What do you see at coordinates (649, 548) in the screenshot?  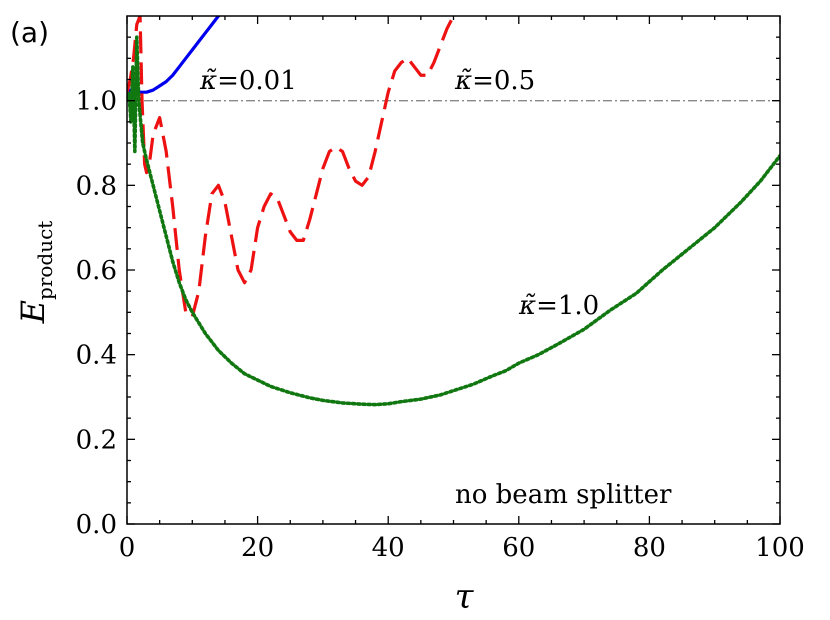 I see `x-tick-label: 80` at bounding box center [649, 548].